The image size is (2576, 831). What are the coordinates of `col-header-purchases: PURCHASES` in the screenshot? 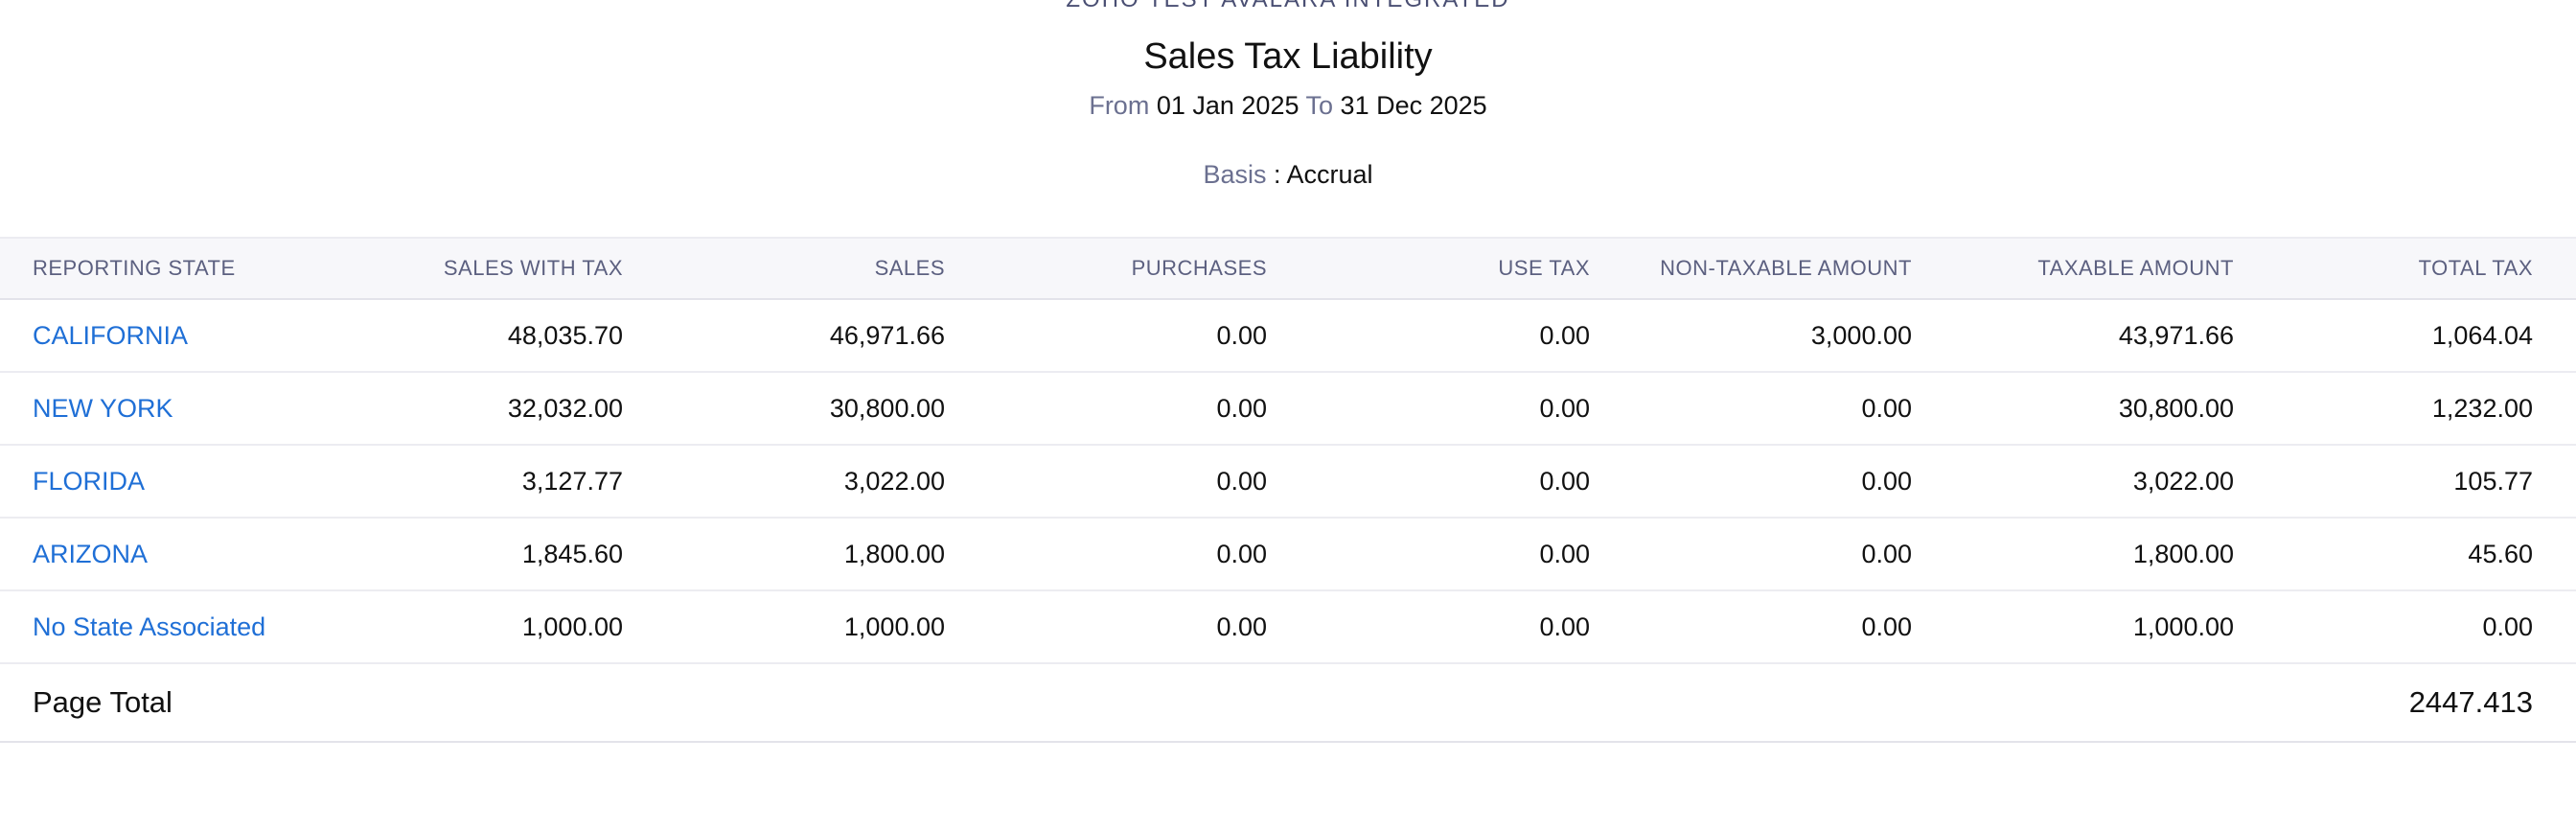 It's located at (1199, 268).